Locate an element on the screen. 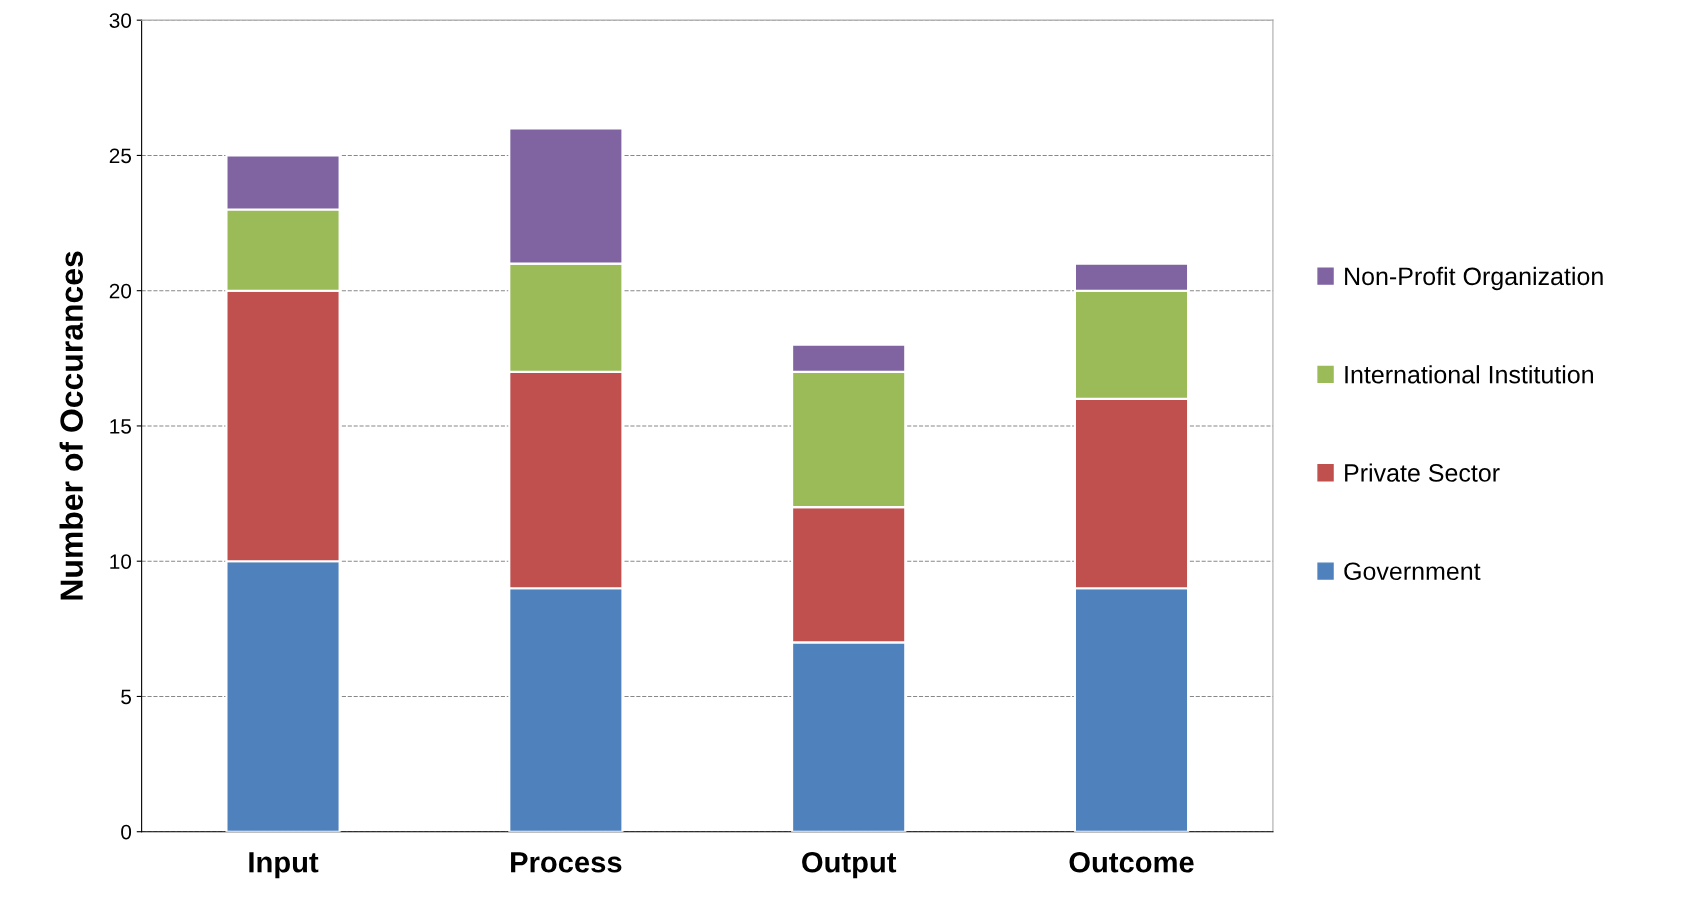  y-tick-label: 15 is located at coordinates (121, 426).